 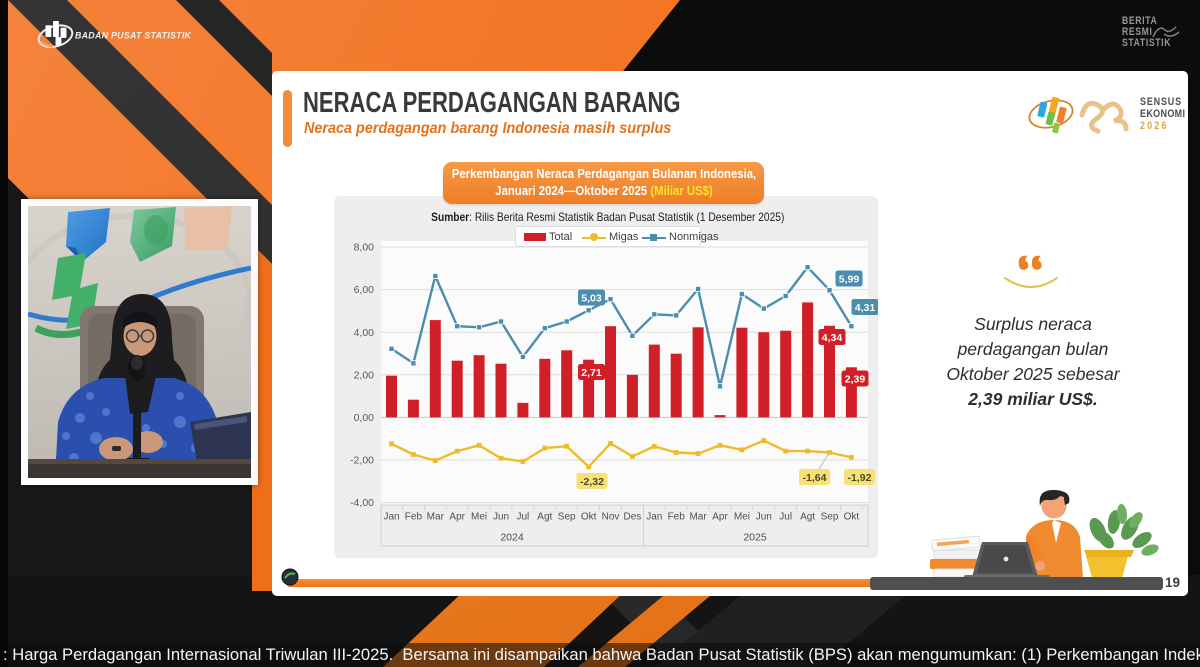 I want to click on svg-text: BADAN PUSAT STATISTIK, so click(x=133, y=35).